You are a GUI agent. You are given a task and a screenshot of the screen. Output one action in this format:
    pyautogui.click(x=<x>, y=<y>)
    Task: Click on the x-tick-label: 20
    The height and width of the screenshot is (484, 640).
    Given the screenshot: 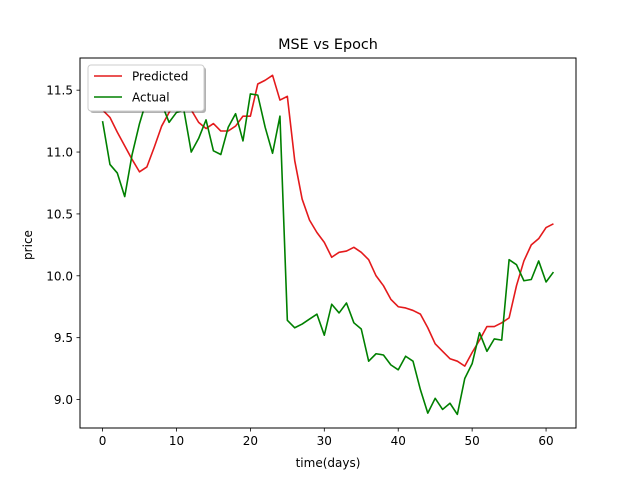 What is the action you would take?
    pyautogui.click(x=250, y=441)
    